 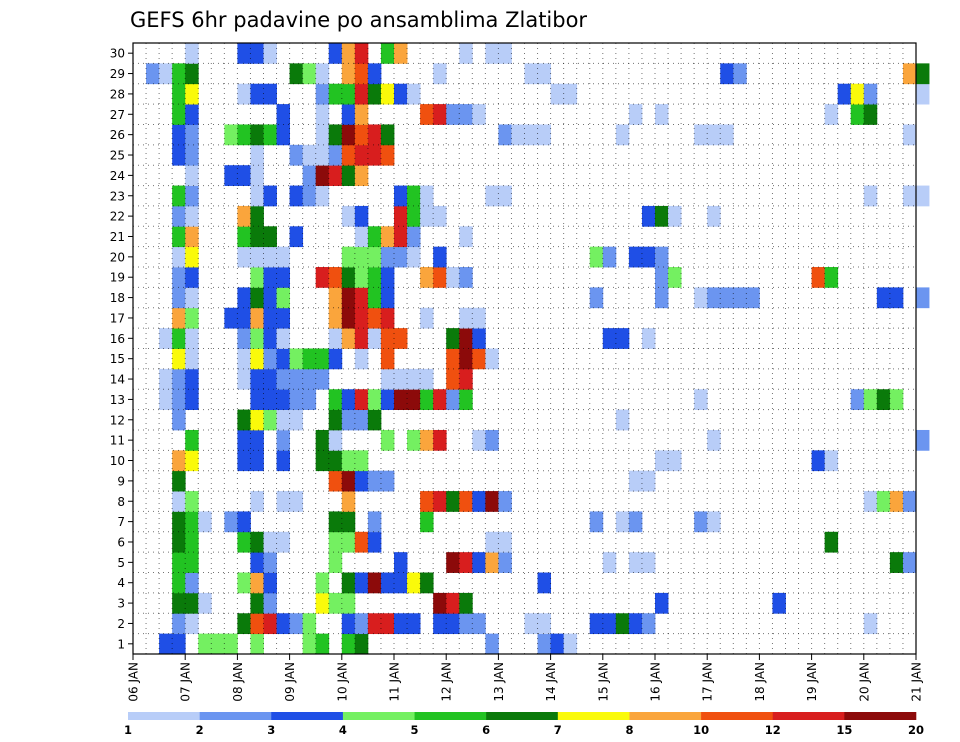 What do you see at coordinates (117, 115) in the screenshot?
I see `y-tick-label: 27` at bounding box center [117, 115].